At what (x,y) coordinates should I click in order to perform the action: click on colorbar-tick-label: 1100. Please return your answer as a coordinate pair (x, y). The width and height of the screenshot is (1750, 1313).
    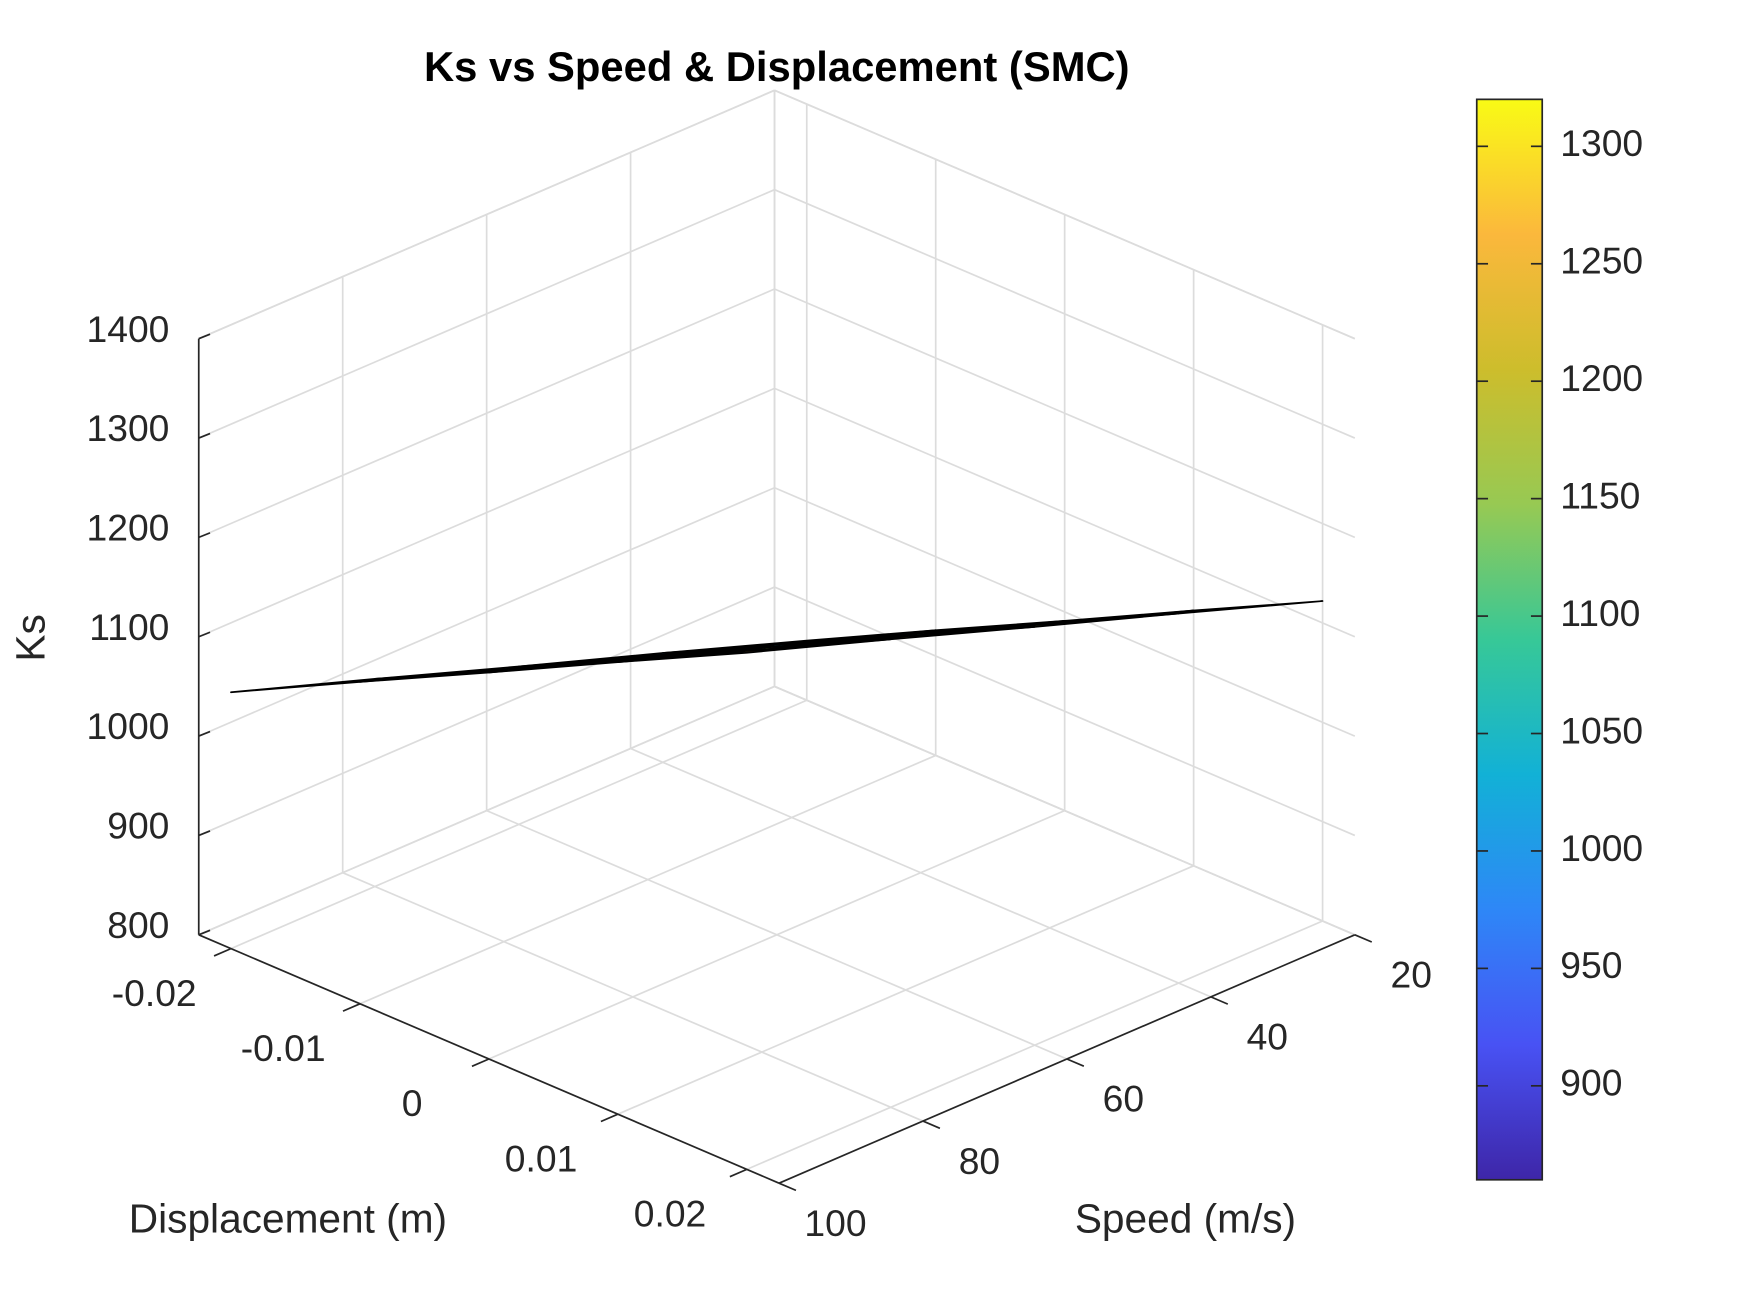
    Looking at the image, I should click on (1600, 613).